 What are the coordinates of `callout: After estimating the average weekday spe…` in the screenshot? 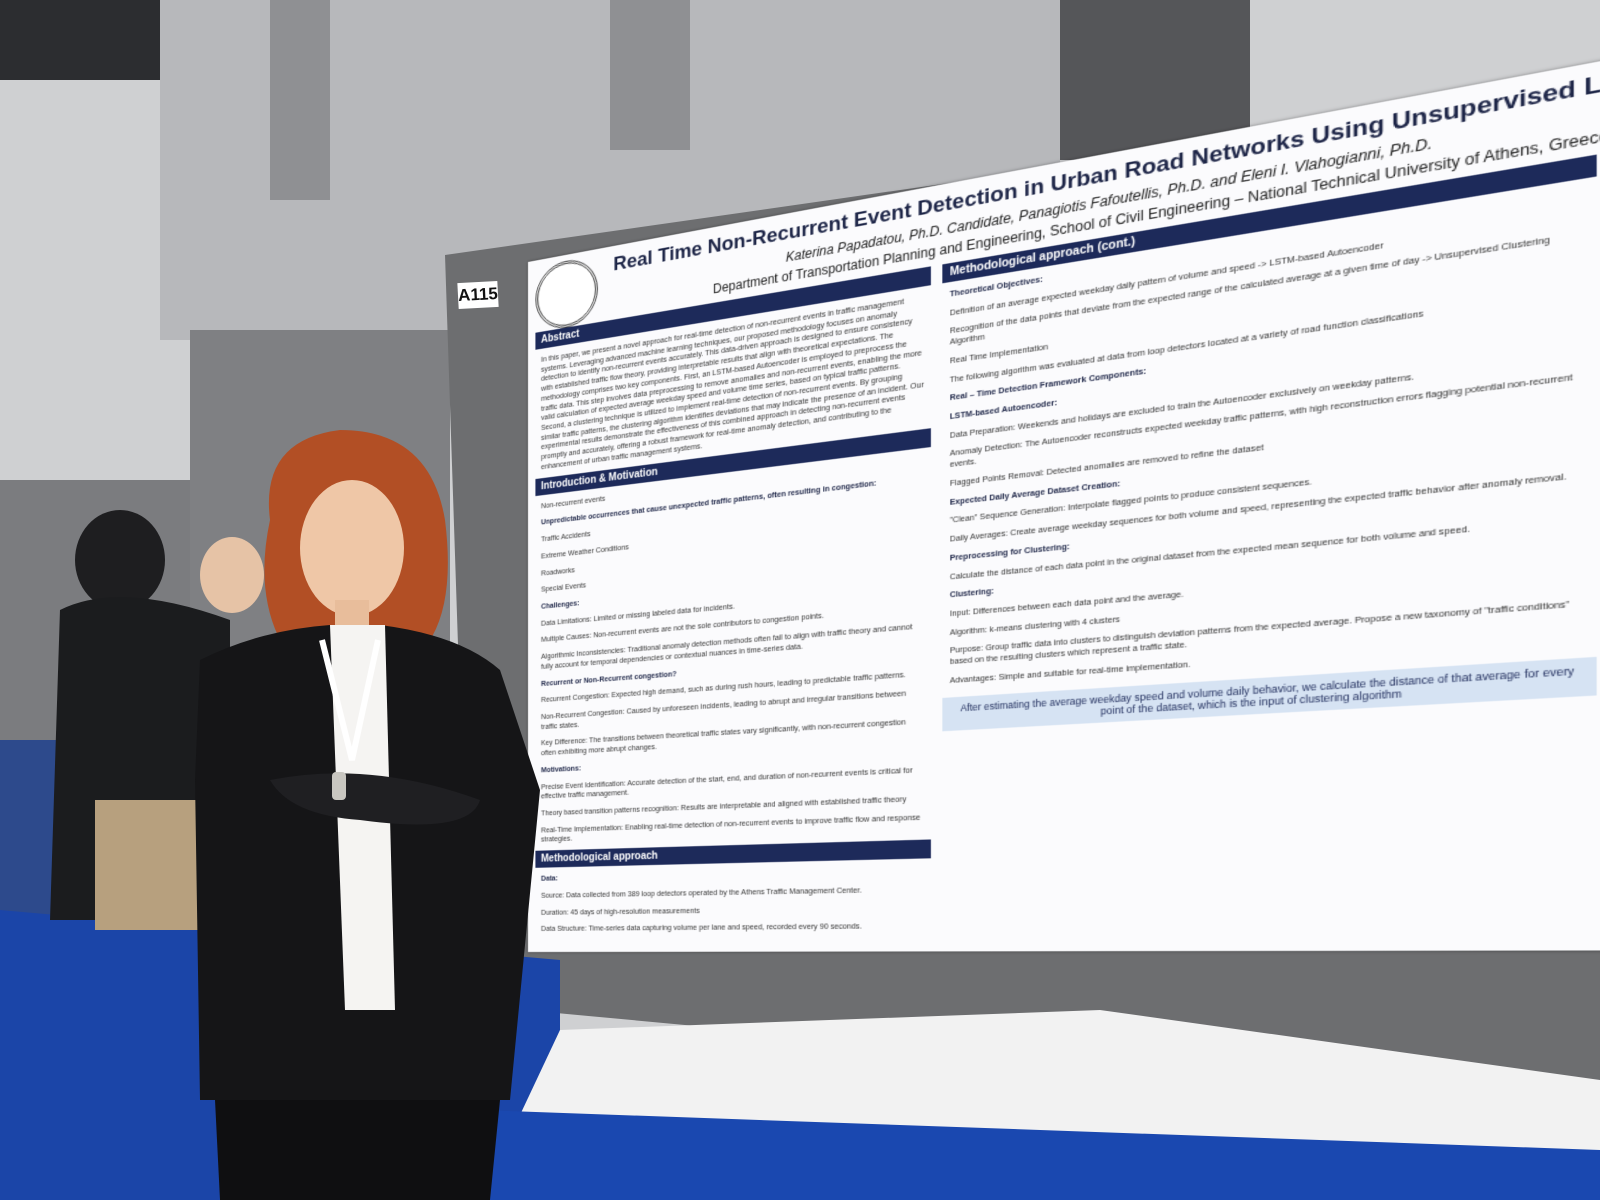 It's located at (1270, 693).